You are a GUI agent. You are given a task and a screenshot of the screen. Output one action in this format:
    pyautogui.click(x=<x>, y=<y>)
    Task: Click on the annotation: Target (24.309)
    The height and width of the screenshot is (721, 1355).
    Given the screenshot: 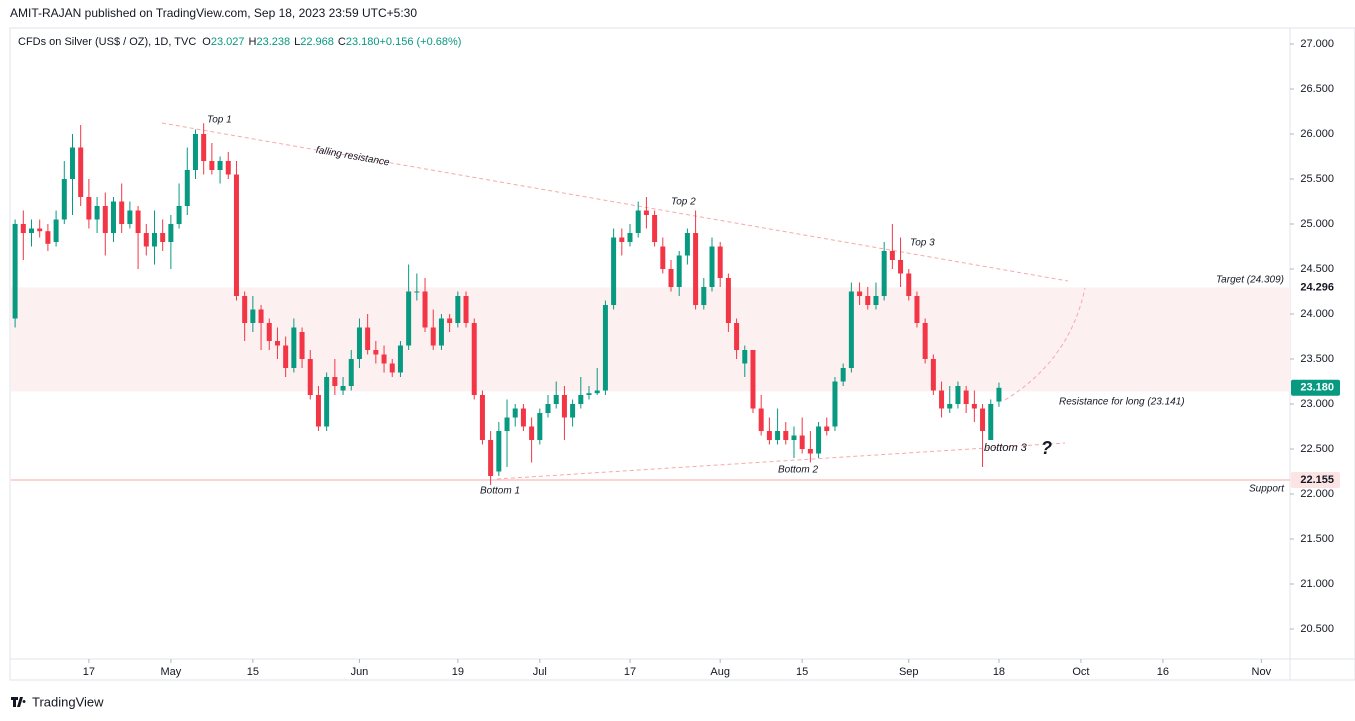 What is the action you would take?
    pyautogui.click(x=1250, y=280)
    